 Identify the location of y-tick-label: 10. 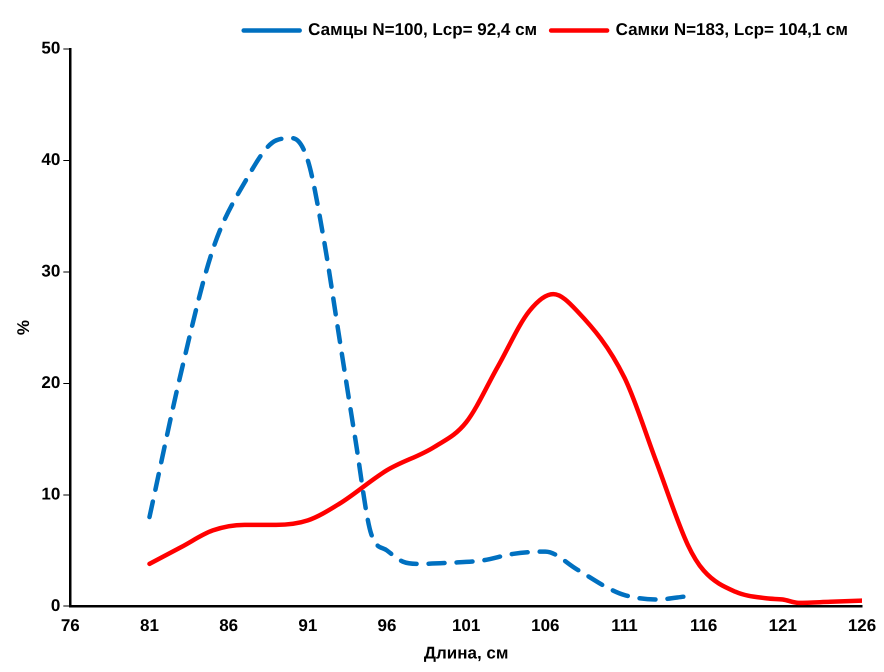
(50, 494).